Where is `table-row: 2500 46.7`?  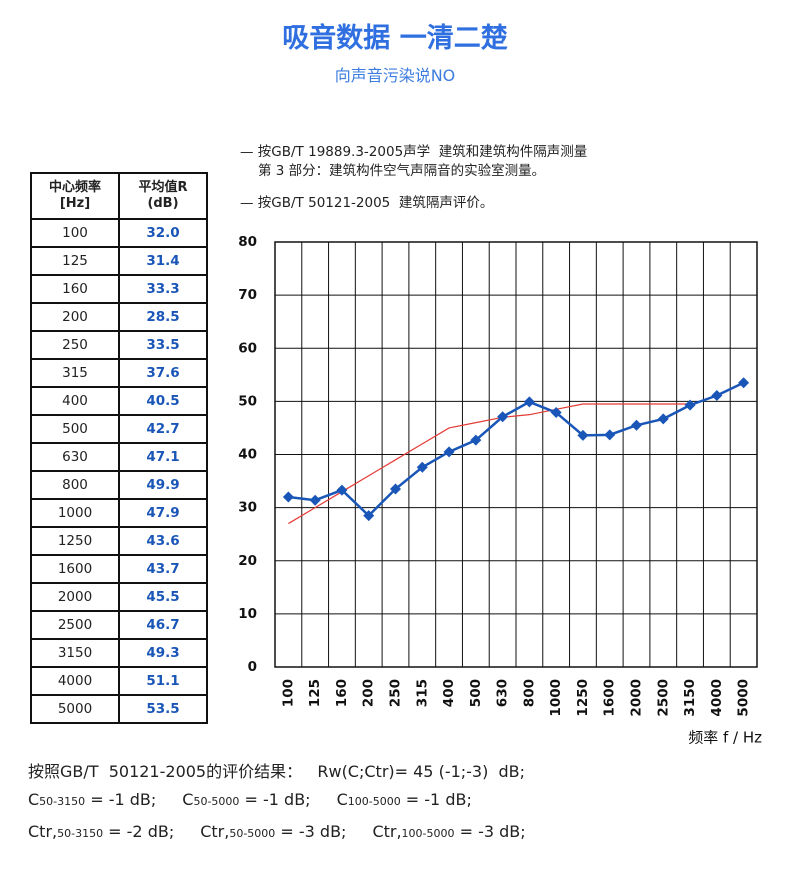
table-row: 2500 46.7 is located at coordinates (119, 625).